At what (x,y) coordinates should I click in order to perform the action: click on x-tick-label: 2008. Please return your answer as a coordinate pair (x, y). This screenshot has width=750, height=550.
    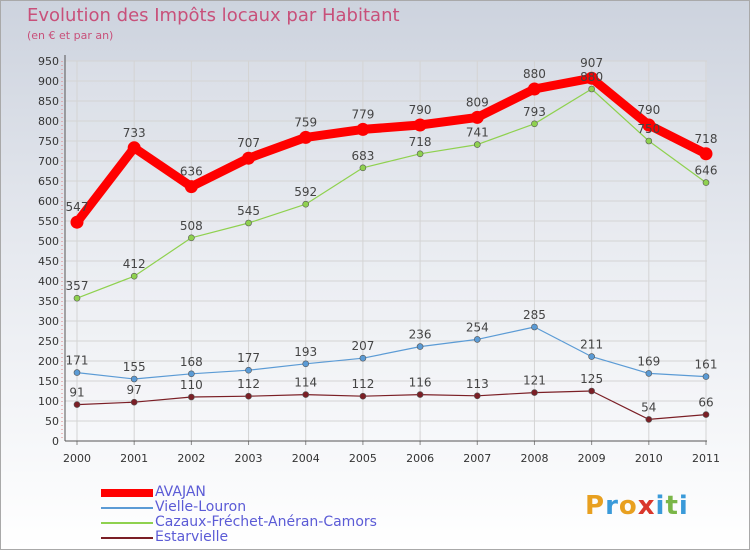
    Looking at the image, I should click on (534, 458).